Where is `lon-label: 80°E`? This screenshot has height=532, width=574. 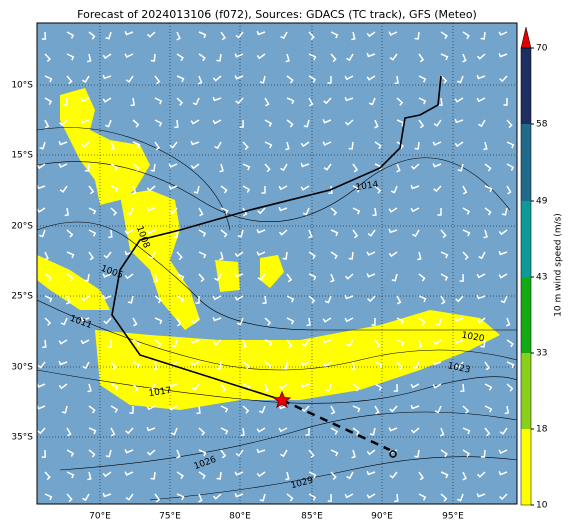
lon-label: 80°E is located at coordinates (240, 517).